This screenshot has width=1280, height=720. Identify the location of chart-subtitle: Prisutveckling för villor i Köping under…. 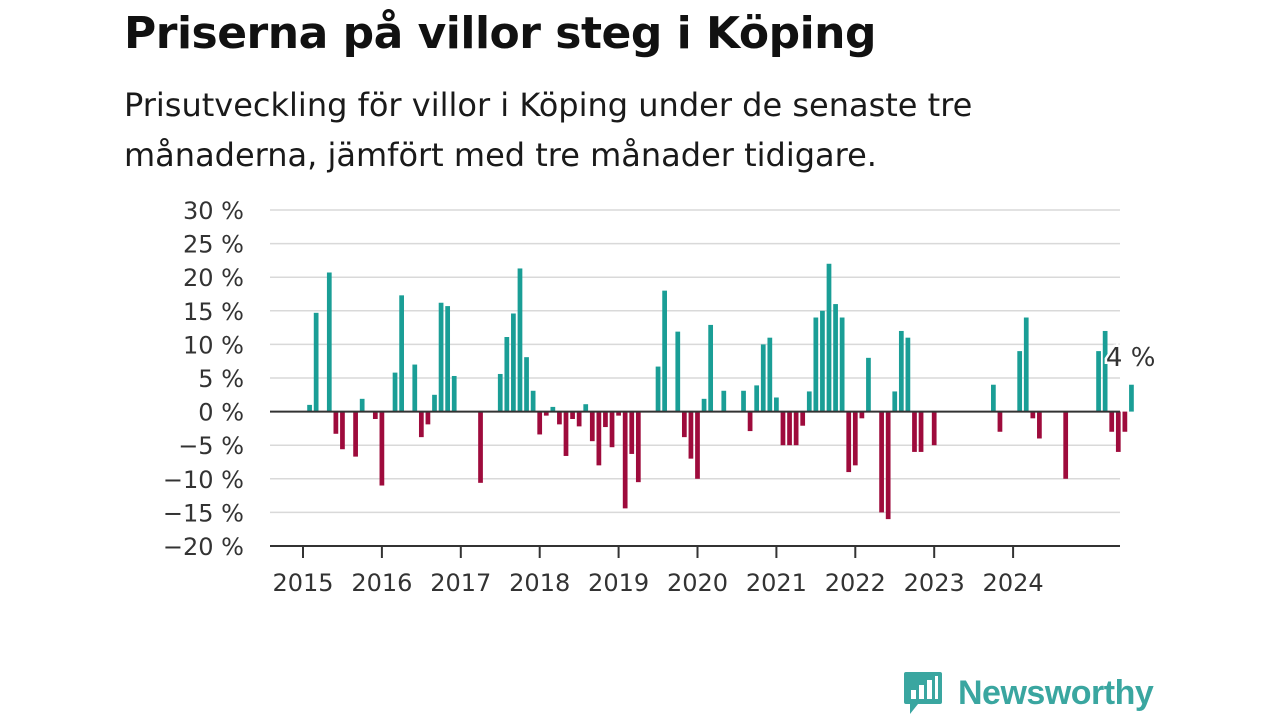
(548, 130).